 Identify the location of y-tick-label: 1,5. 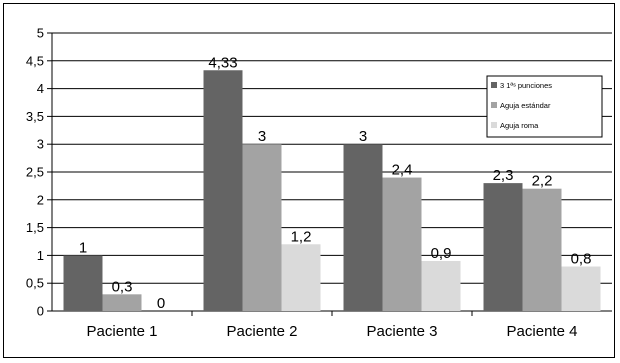
(35, 227).